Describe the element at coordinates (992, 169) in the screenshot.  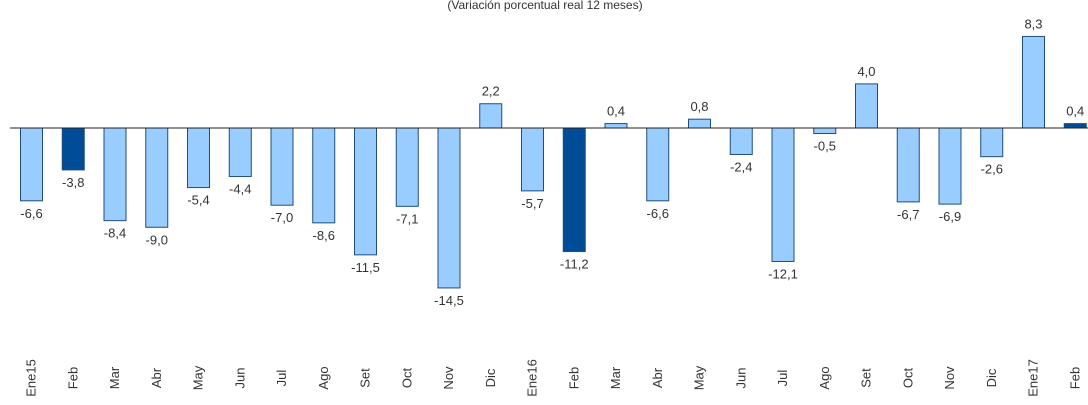
I see `value-label: -2,6` at that location.